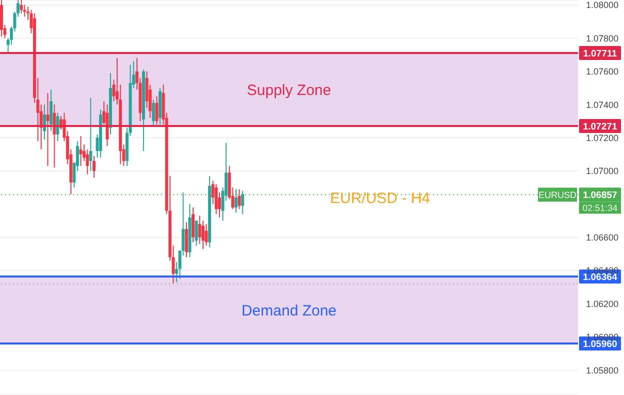 Image resolution: width=624 pixels, height=395 pixels. Describe the element at coordinates (602, 303) in the screenshot. I see `y-tick-label: 1.06200` at that location.